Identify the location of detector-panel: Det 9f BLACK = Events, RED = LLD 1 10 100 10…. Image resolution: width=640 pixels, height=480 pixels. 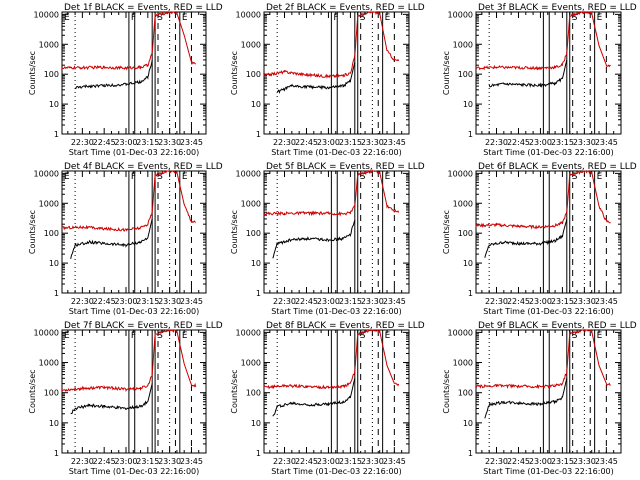
(539, 398).